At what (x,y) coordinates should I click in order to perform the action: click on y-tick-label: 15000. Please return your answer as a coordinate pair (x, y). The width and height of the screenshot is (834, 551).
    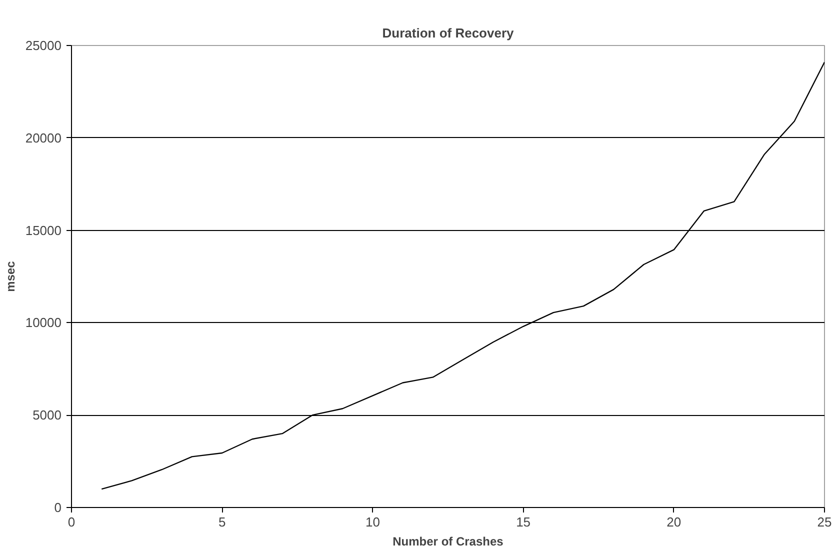
    Looking at the image, I should click on (43, 230).